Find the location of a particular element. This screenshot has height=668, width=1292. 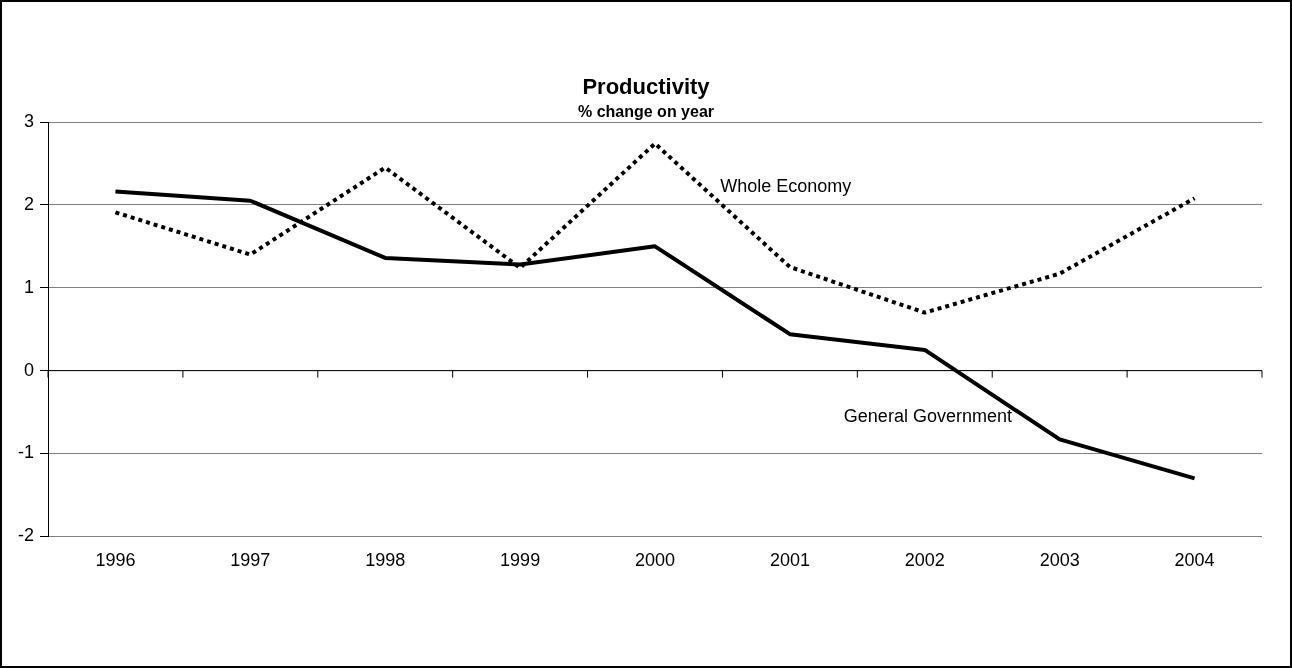

x-tick-label: 2000 is located at coordinates (655, 560).